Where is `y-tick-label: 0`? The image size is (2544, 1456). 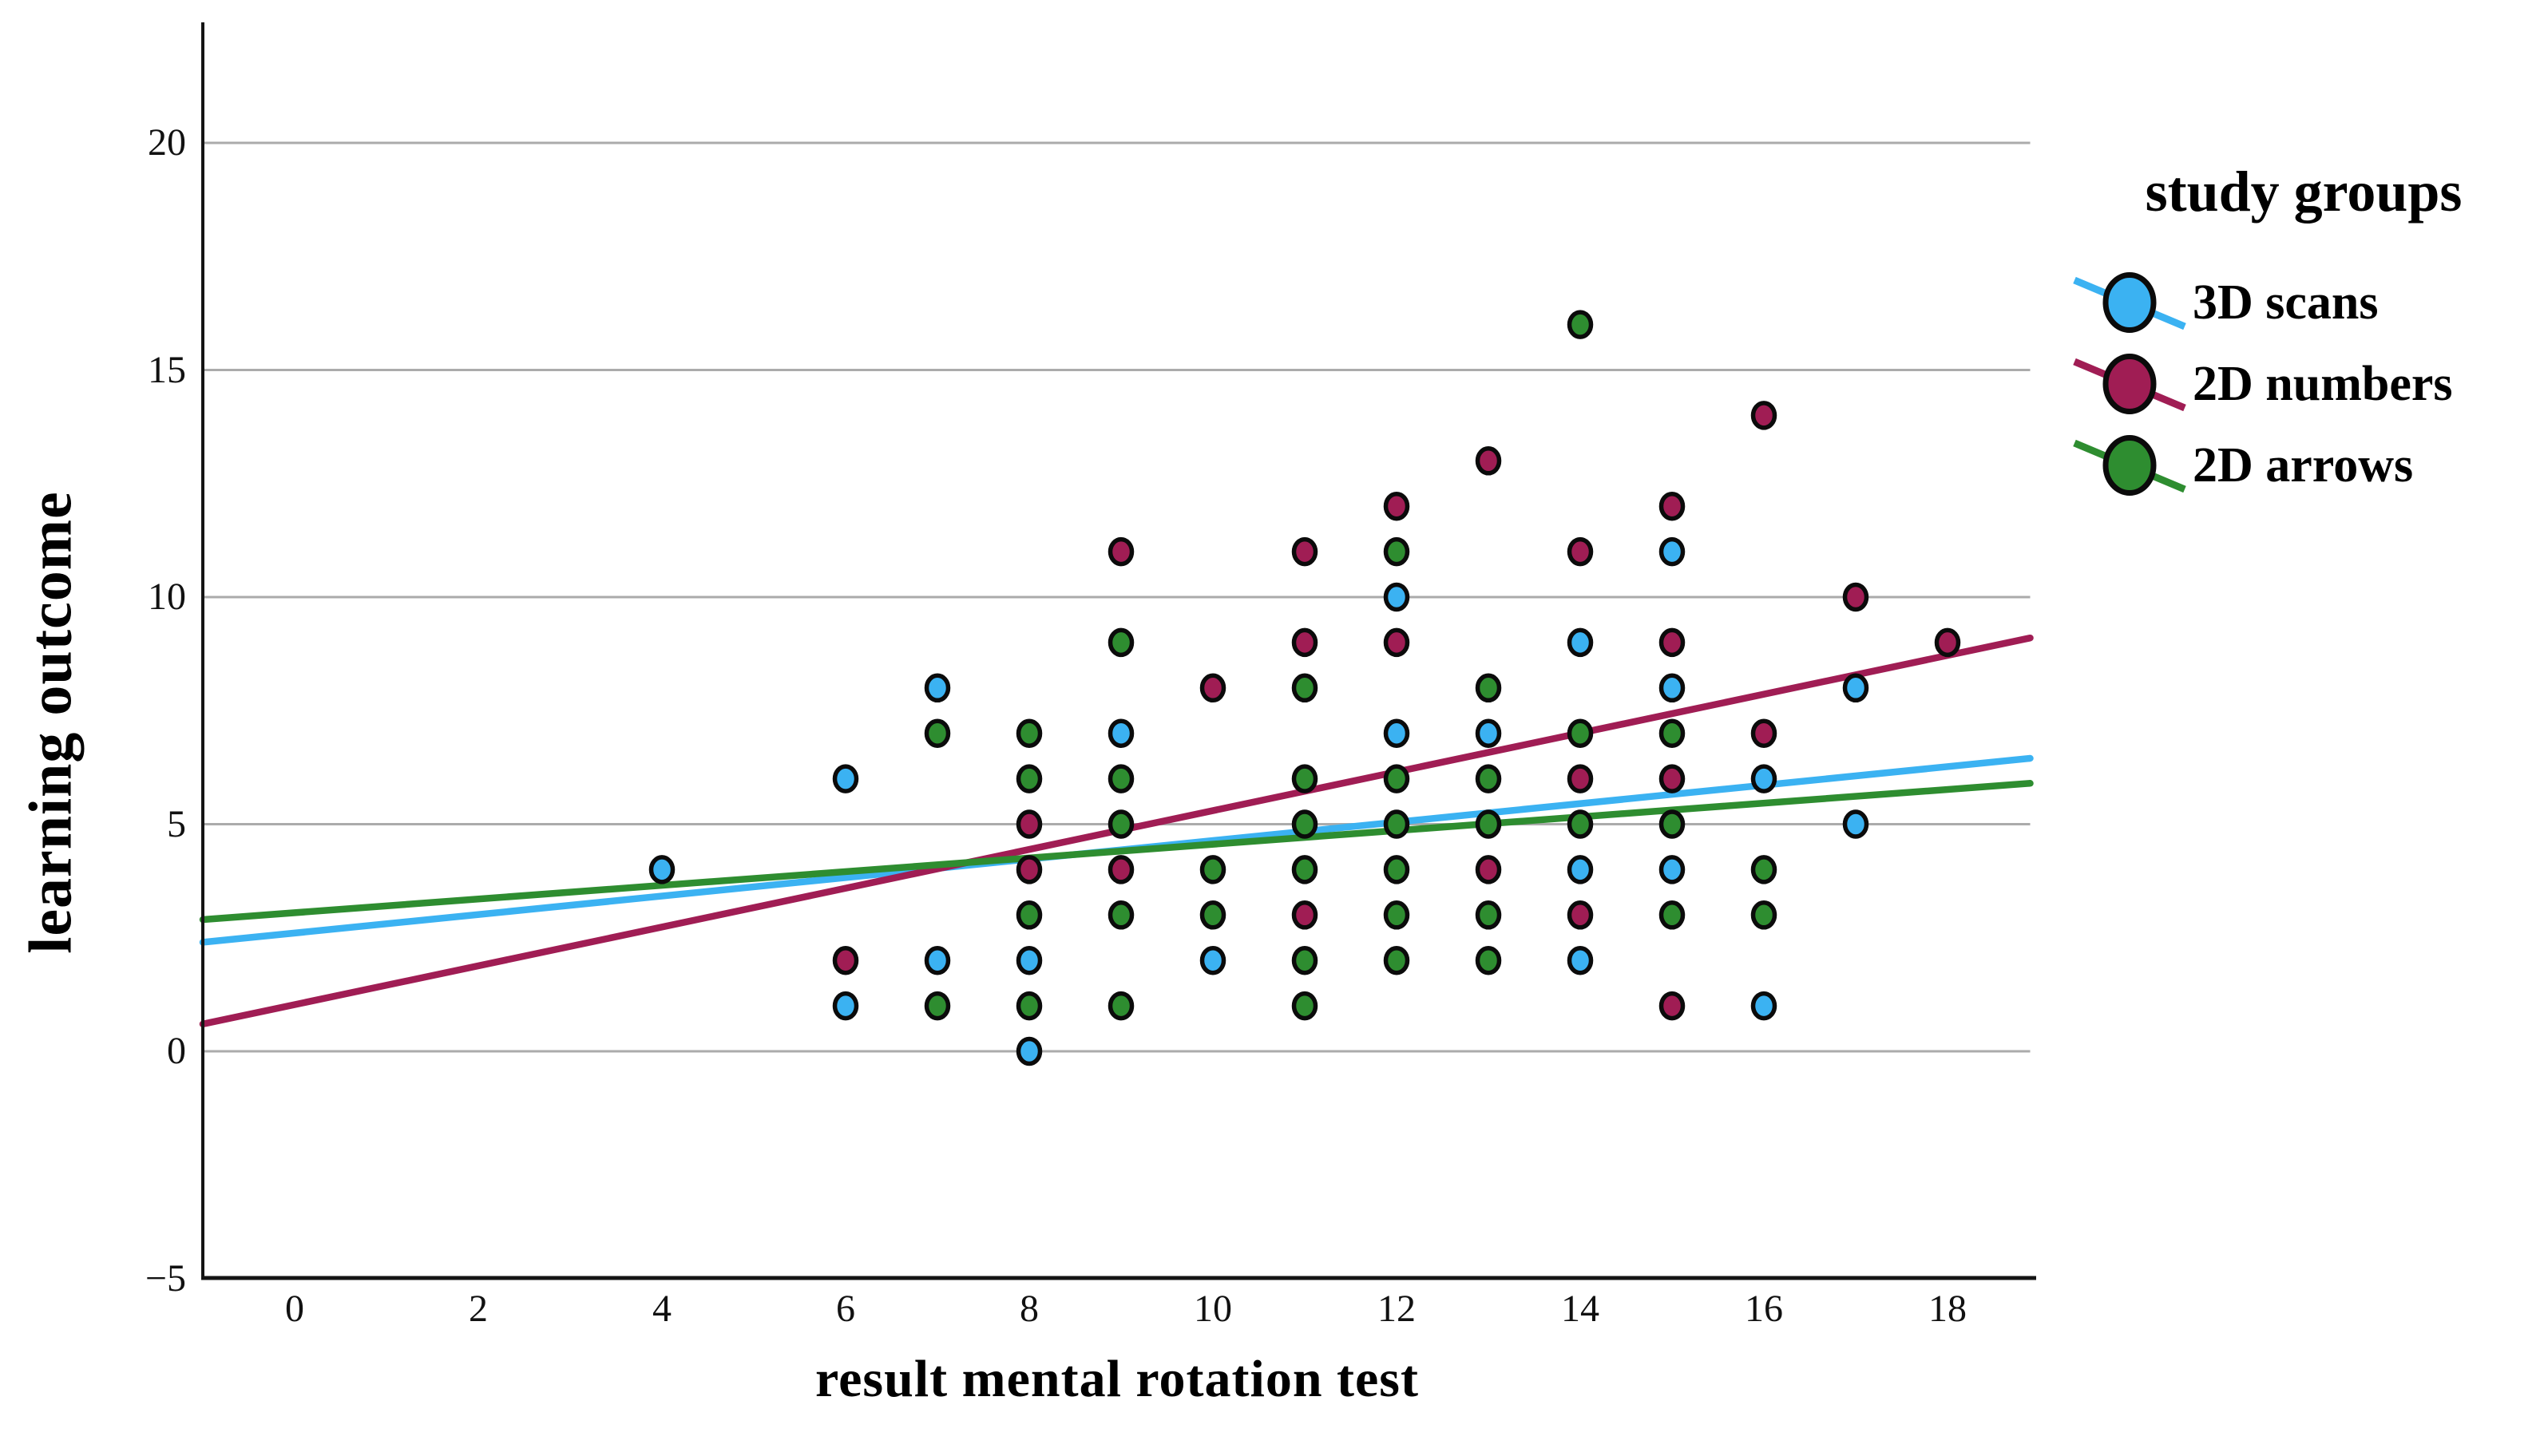 y-tick-label: 0 is located at coordinates (176, 1051).